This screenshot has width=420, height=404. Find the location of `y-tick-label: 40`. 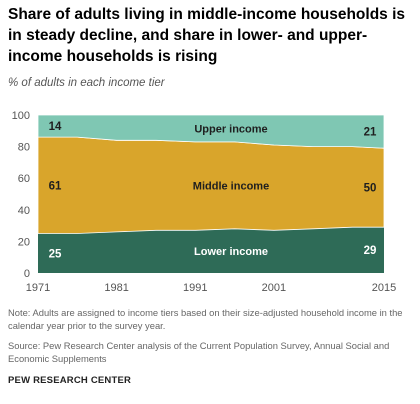

y-tick-label: 40 is located at coordinates (24, 211).